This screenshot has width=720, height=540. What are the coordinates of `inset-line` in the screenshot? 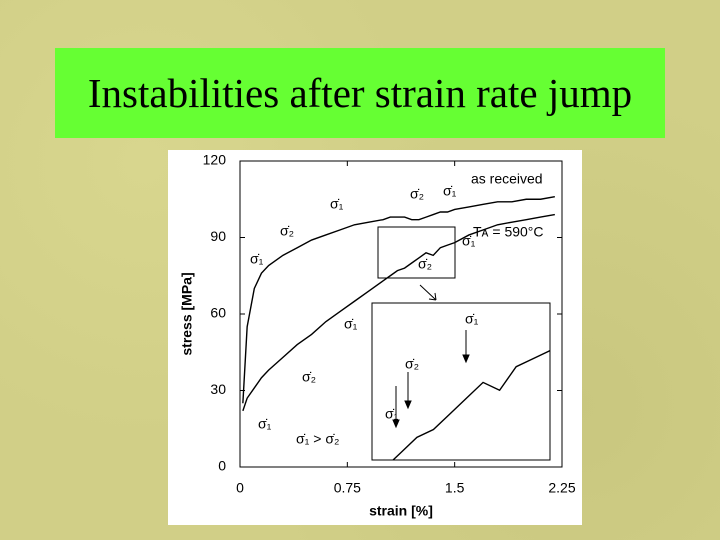 It's located at (471, 404).